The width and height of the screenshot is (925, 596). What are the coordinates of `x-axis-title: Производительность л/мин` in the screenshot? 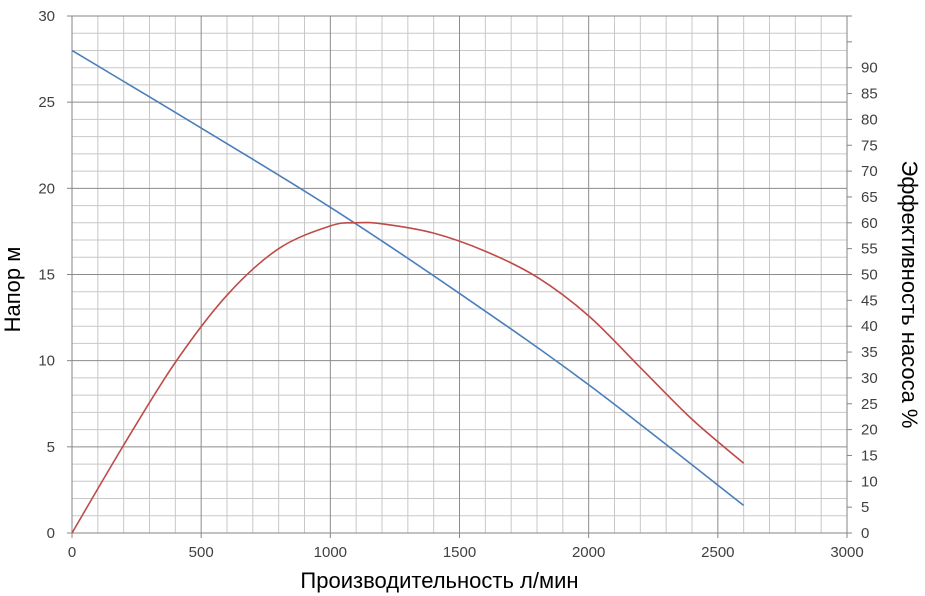 It's located at (439, 580).